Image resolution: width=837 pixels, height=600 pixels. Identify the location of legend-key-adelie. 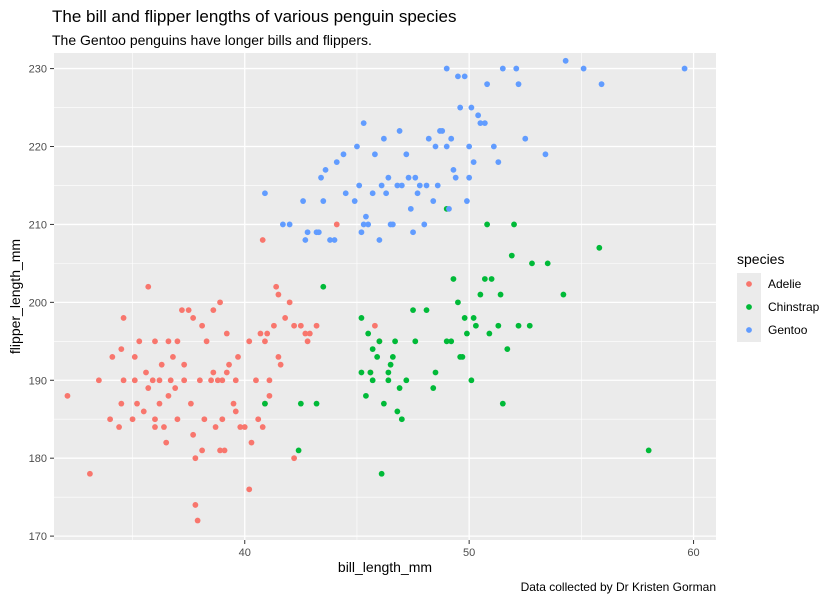
(749, 284).